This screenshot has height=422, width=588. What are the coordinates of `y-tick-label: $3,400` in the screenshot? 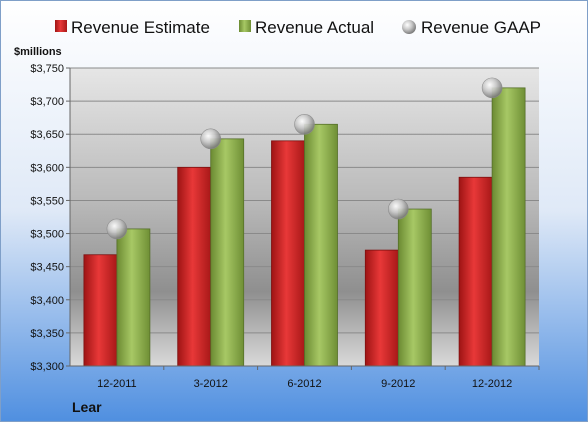 It's located at (47, 301).